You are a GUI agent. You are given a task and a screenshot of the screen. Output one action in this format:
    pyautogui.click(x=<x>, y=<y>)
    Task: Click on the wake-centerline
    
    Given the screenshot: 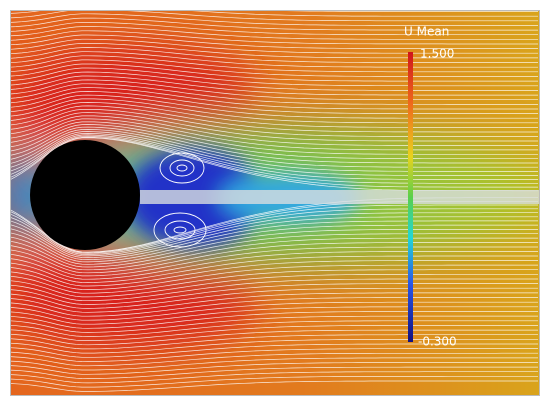 What is the action you would take?
    pyautogui.click(x=340, y=197)
    